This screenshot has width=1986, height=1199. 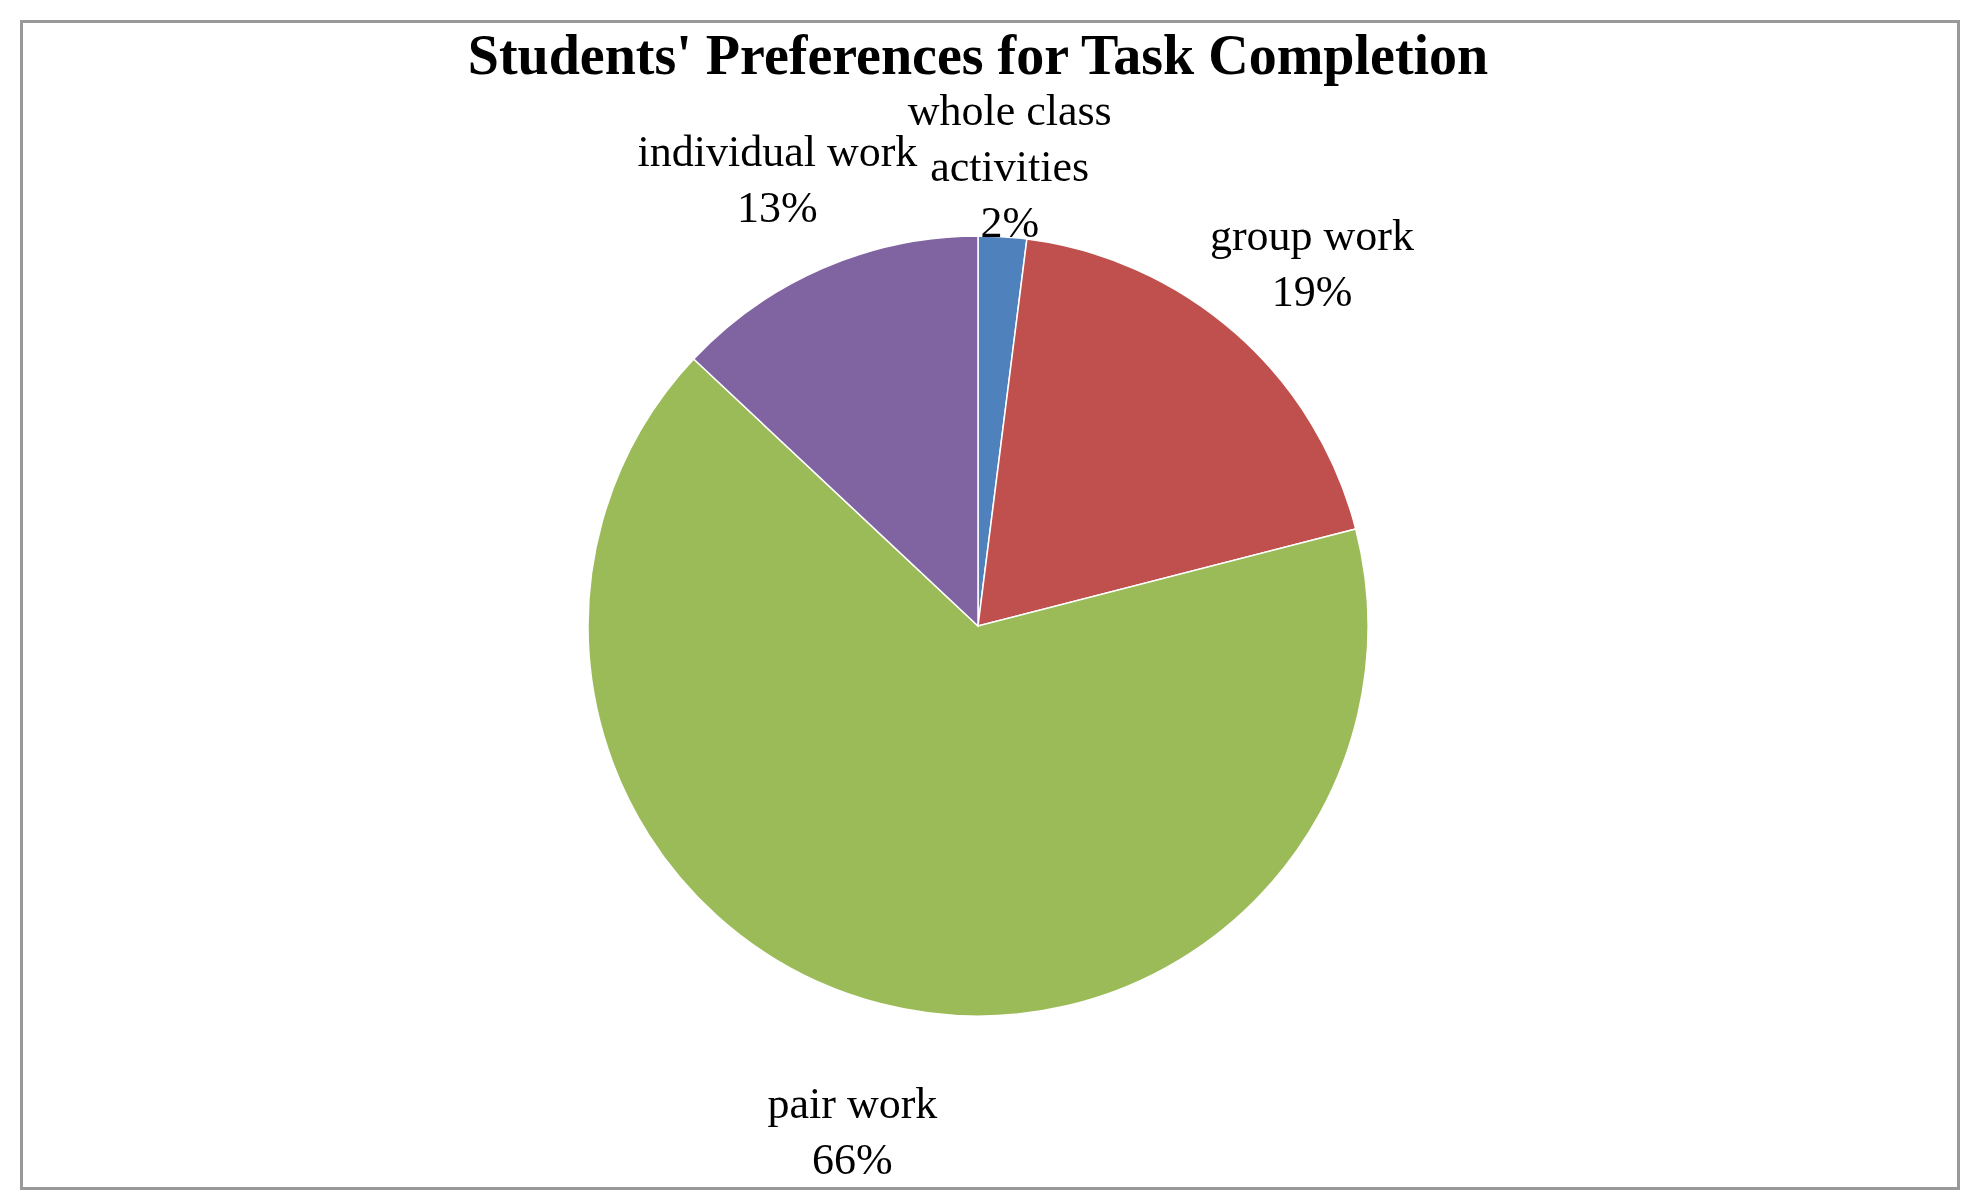 What do you see at coordinates (852, 1160) in the screenshot?
I see `data-label: 66%` at bounding box center [852, 1160].